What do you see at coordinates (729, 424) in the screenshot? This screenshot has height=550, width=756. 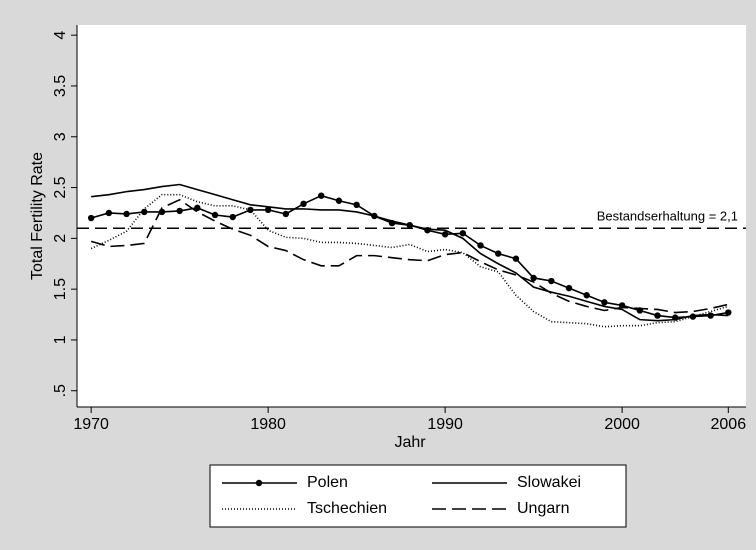 I see `x-tick-label: 2006` at bounding box center [729, 424].